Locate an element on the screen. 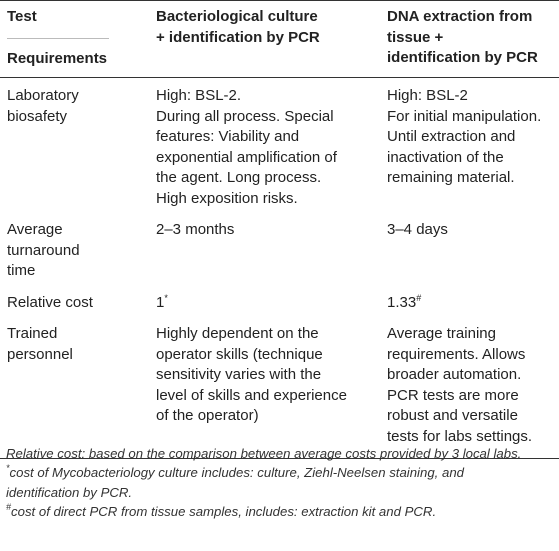 The image size is (559, 551). table-cell: 2–3 months is located at coordinates (267, 256).